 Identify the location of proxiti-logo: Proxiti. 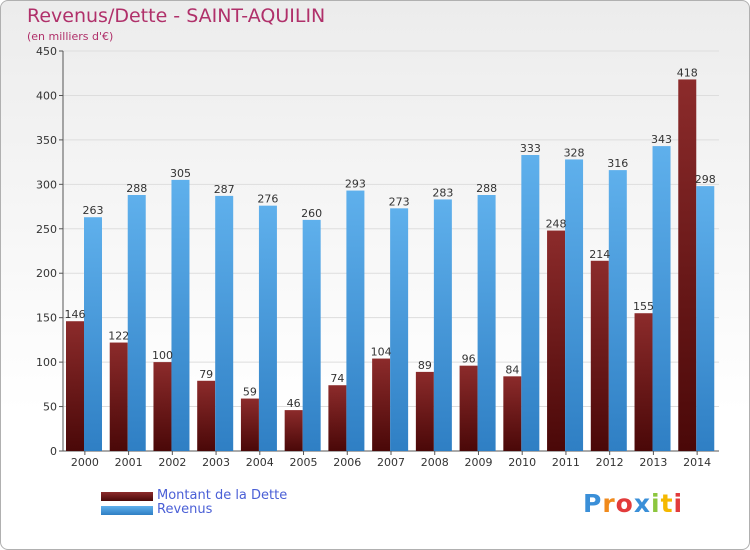
(633, 503).